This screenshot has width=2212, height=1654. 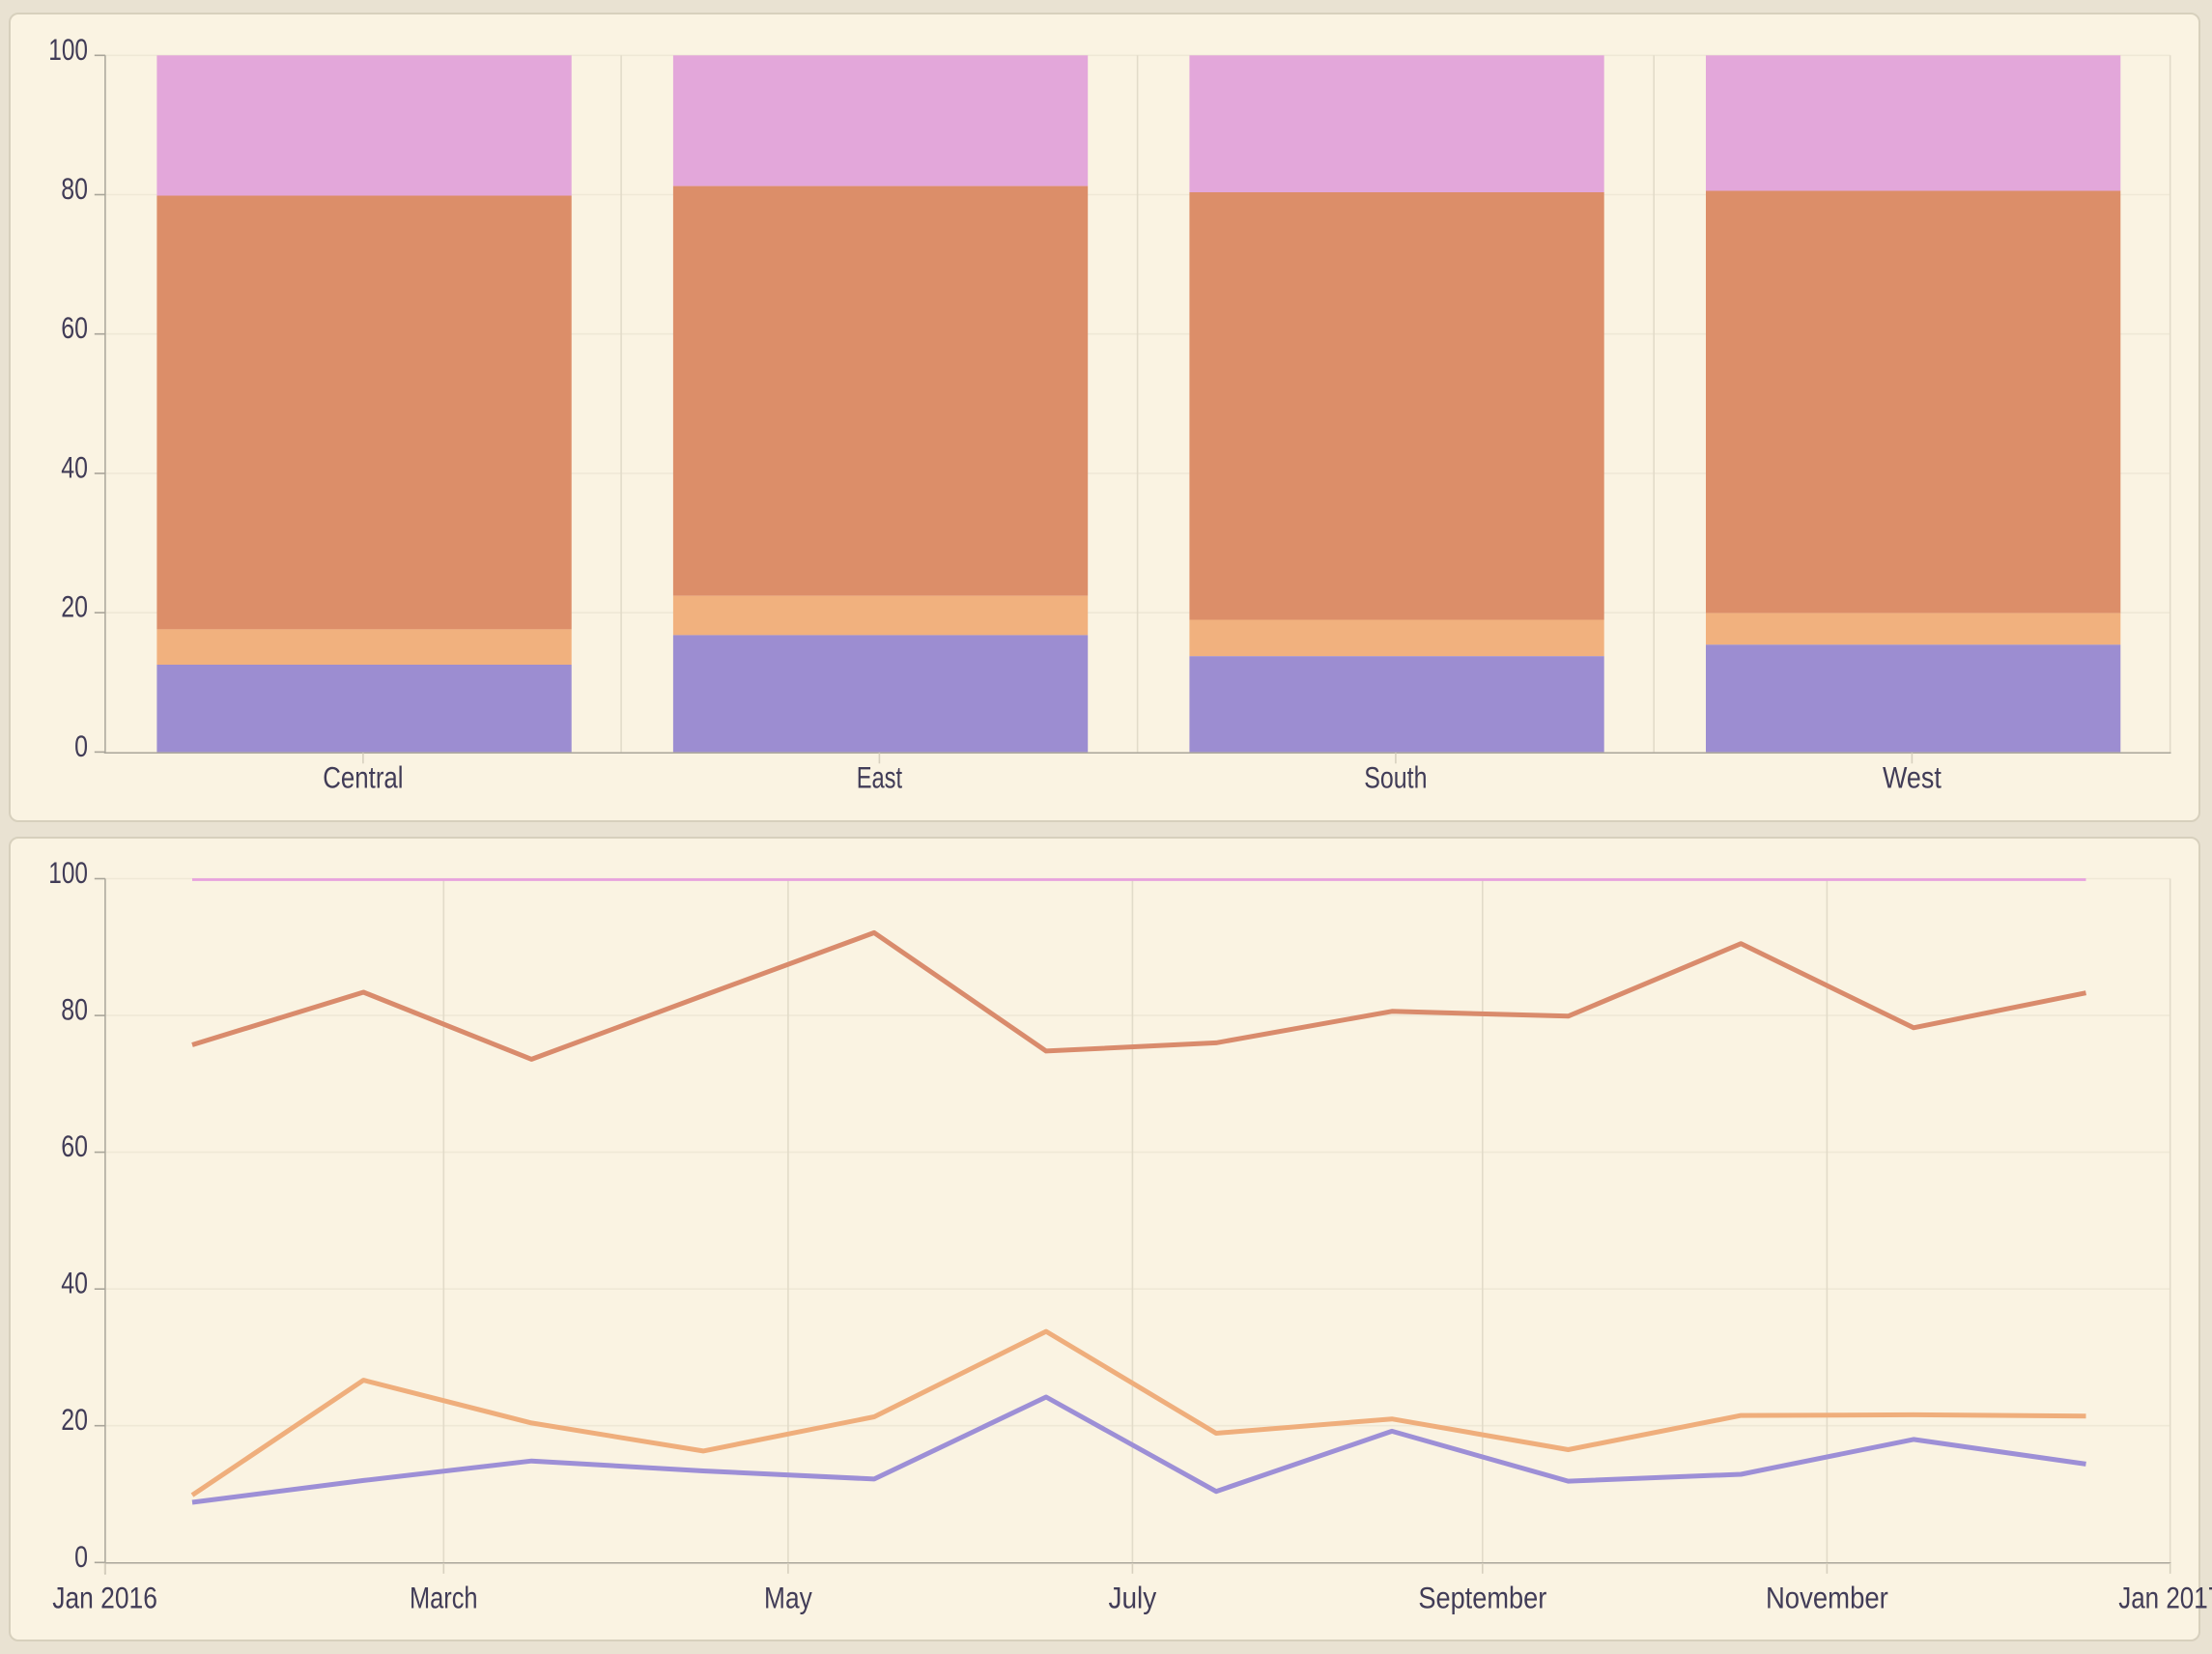 I want to click on svg-text: November, so click(x=1827, y=1598).